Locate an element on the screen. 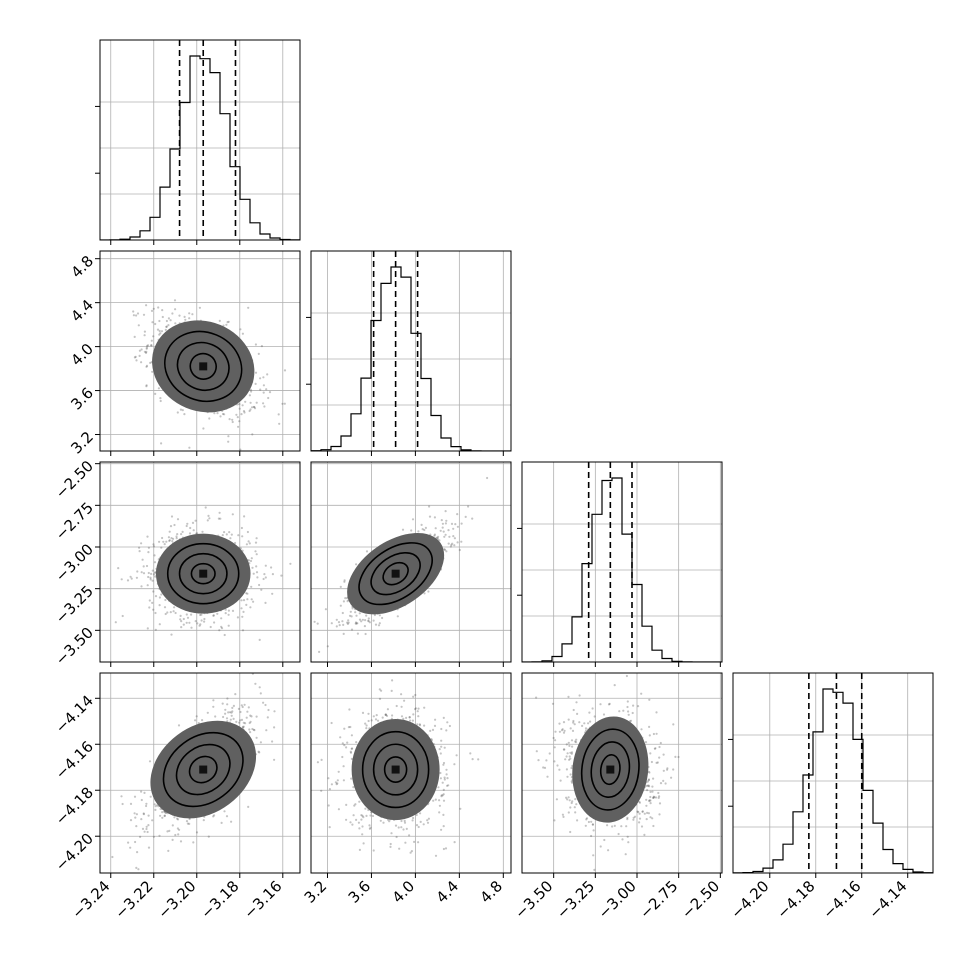 The height and width of the screenshot is (970, 970). y-tick-label: 4.4 is located at coordinates (82, 311).